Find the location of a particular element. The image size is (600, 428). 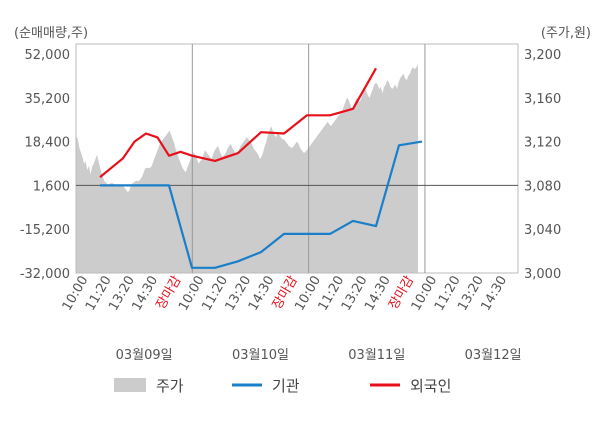

right-tick-label: 3,080 is located at coordinates (542, 186).